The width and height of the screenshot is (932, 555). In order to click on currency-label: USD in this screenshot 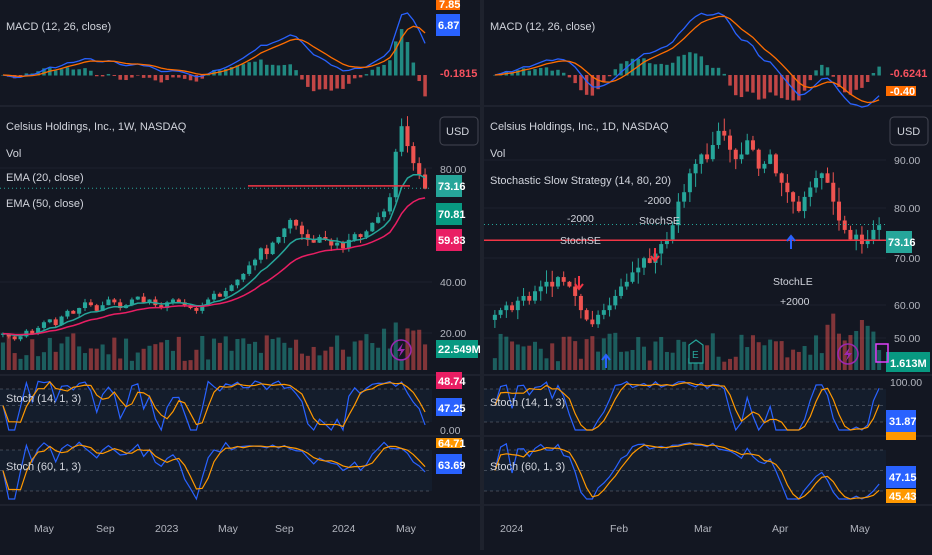, I will do `click(908, 132)`.